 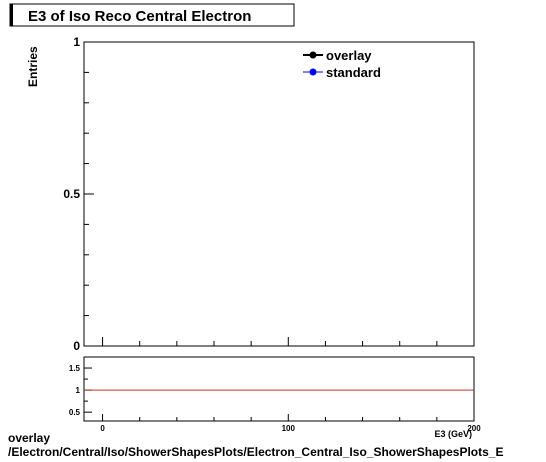 I want to click on ratio-y-tick-label: 0.5, so click(x=75, y=412).